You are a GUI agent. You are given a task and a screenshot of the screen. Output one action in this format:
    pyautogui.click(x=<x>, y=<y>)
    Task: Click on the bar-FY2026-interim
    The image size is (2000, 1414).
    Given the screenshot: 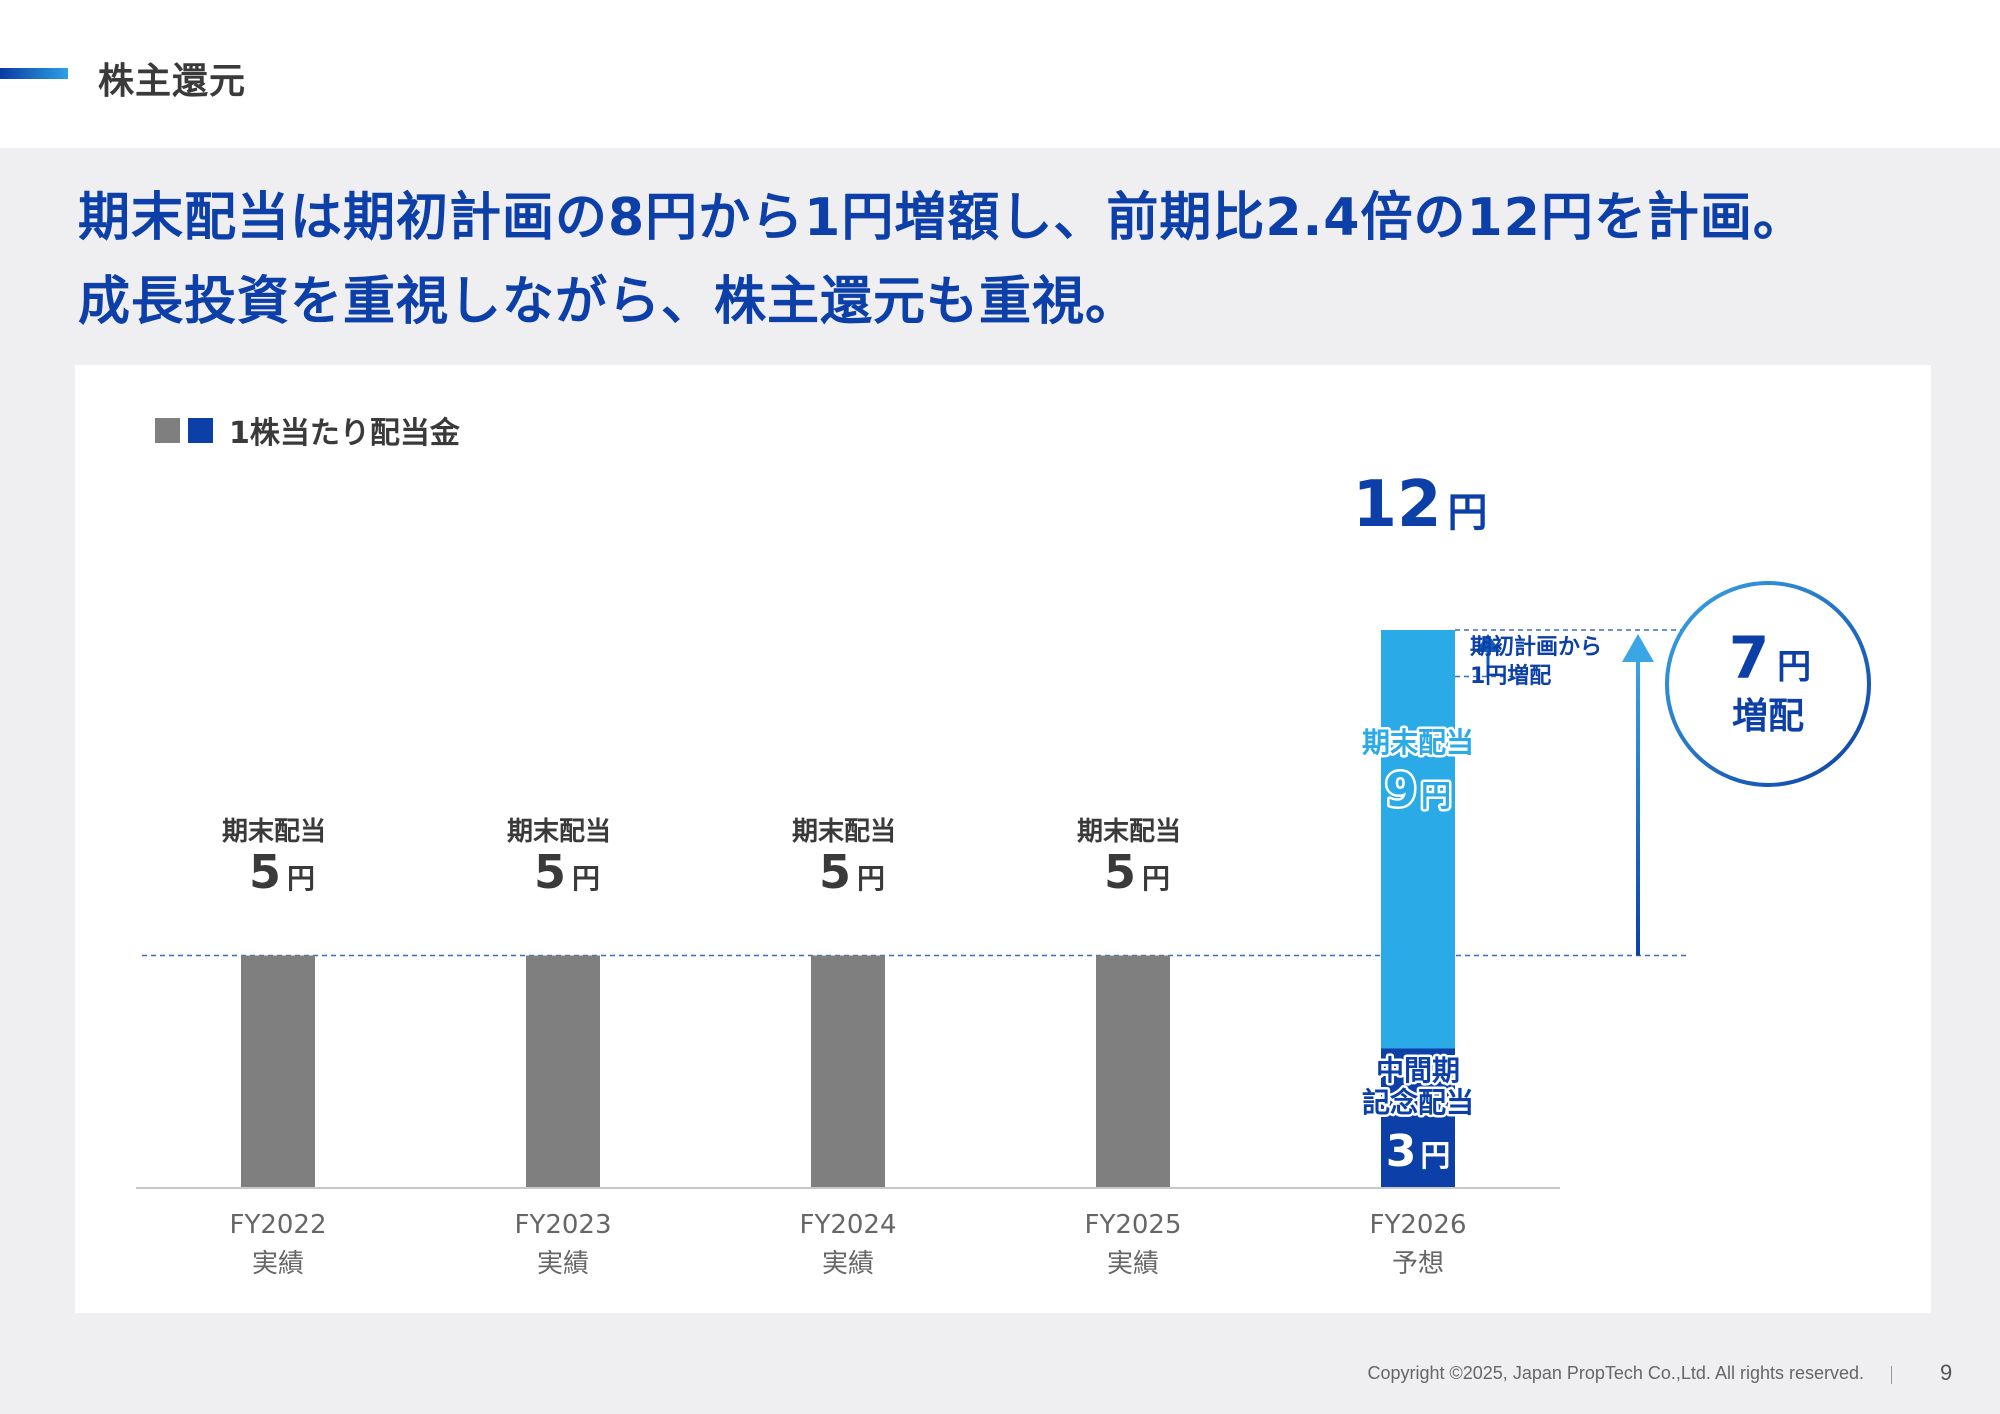 What is the action you would take?
    pyautogui.click(x=1418, y=1118)
    